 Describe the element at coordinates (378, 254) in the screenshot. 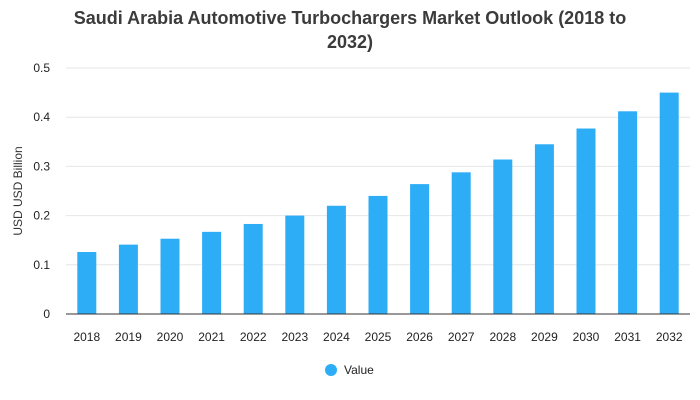

I see `bar-2025` at that location.